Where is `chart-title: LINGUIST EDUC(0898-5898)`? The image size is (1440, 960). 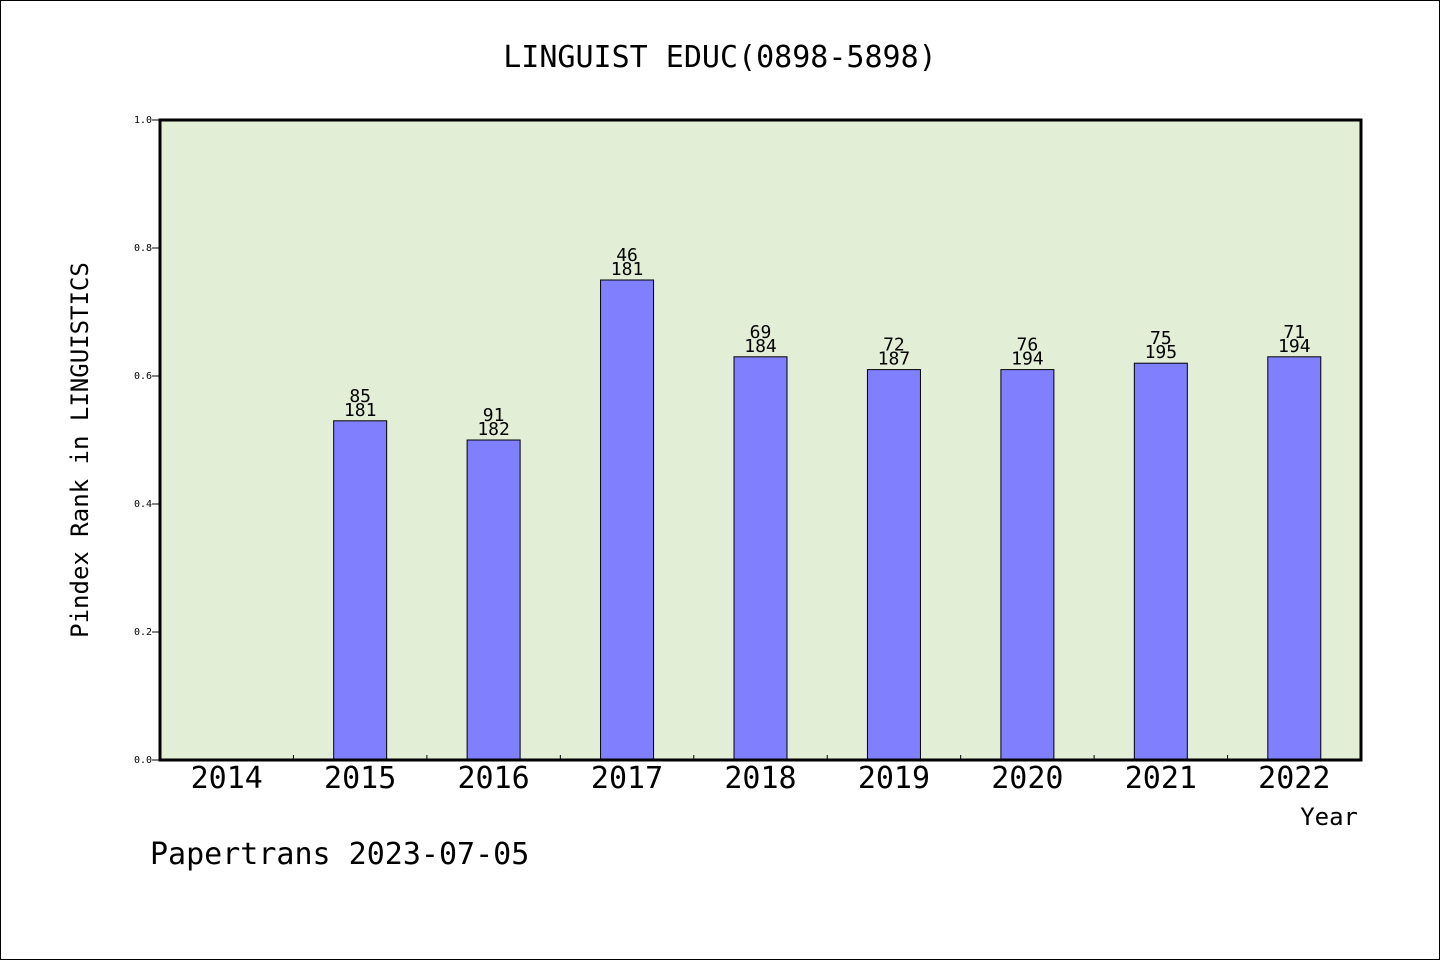
chart-title: LINGUIST EDUC(0898-5898) is located at coordinates (719, 57).